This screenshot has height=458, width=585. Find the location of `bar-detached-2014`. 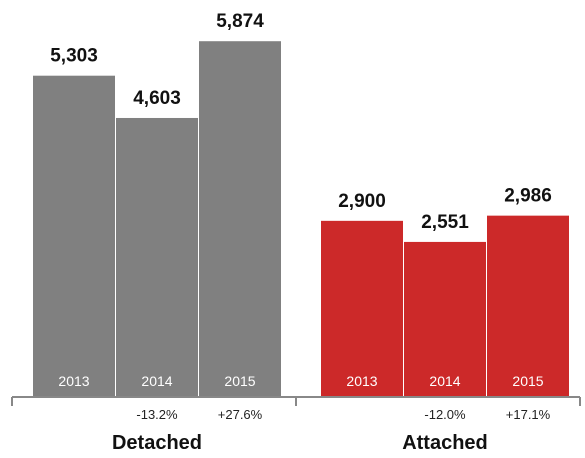

bar-detached-2014 is located at coordinates (157, 257).